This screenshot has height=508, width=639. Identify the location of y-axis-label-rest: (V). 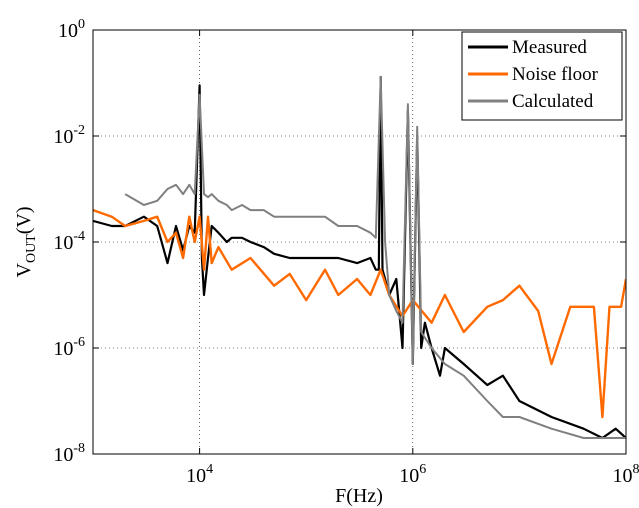
(24, 221).